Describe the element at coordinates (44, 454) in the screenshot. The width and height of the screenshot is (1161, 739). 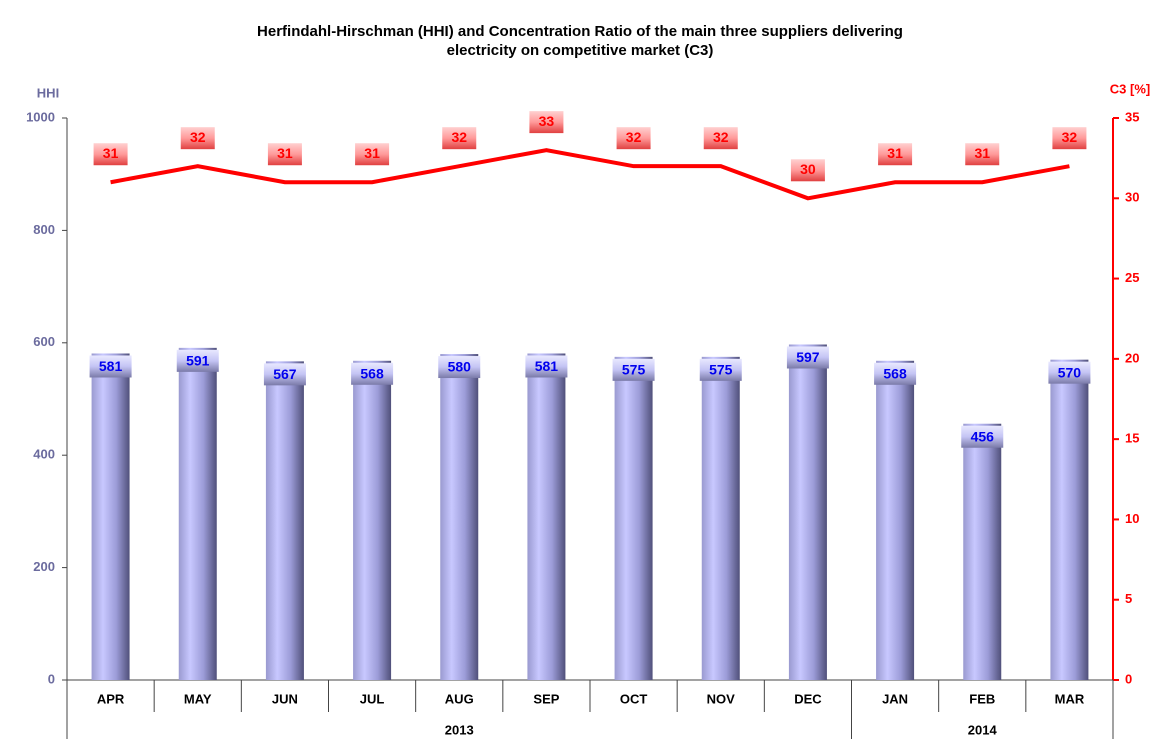
I see `y-tick-label: 400` at that location.